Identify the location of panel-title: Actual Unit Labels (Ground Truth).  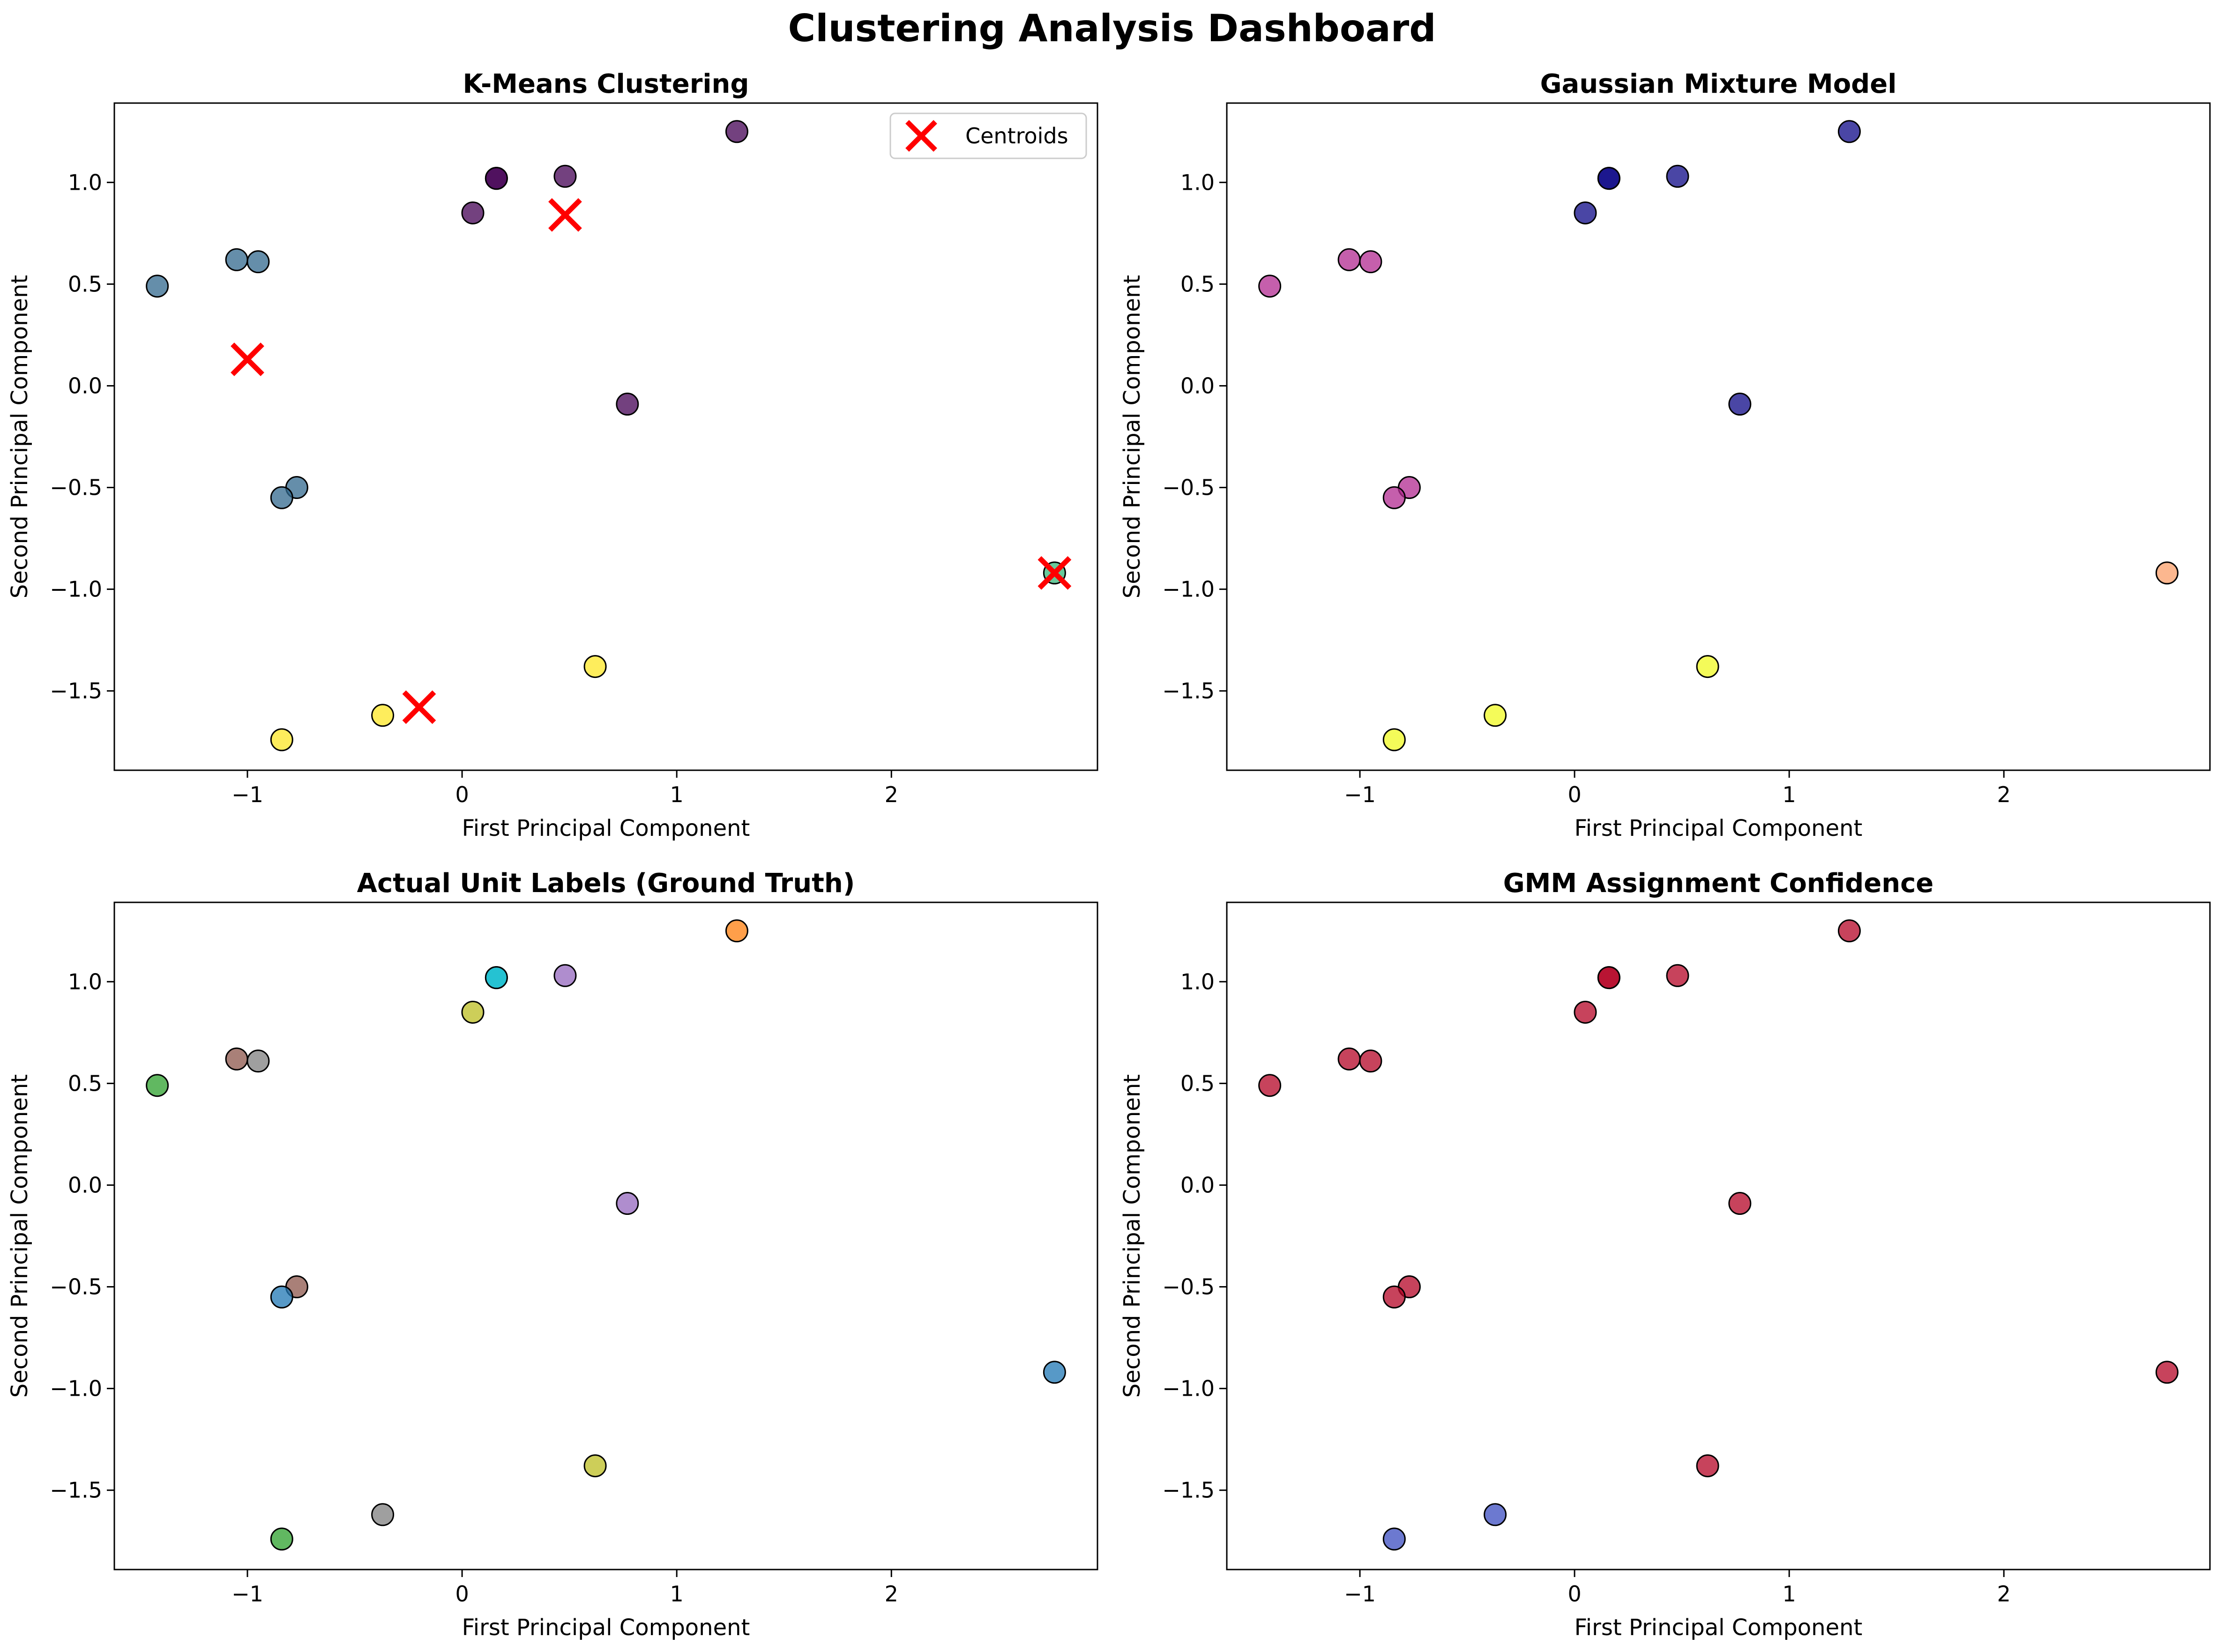
(606, 883).